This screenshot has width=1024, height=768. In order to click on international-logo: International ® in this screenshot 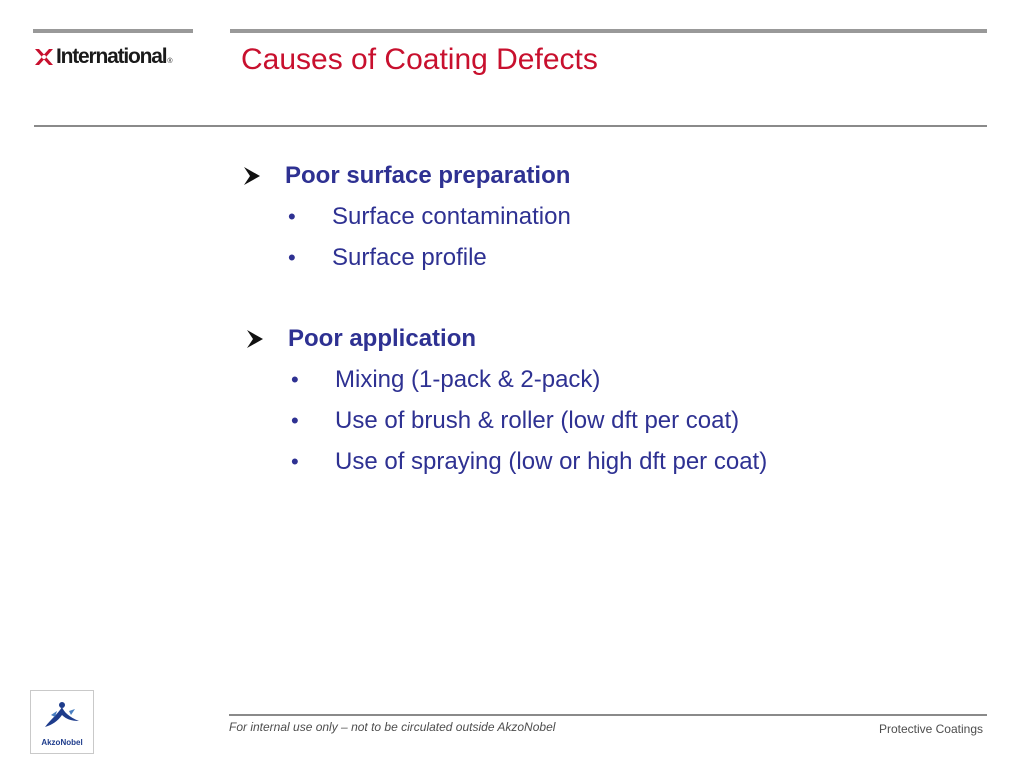, I will do `click(103, 57)`.